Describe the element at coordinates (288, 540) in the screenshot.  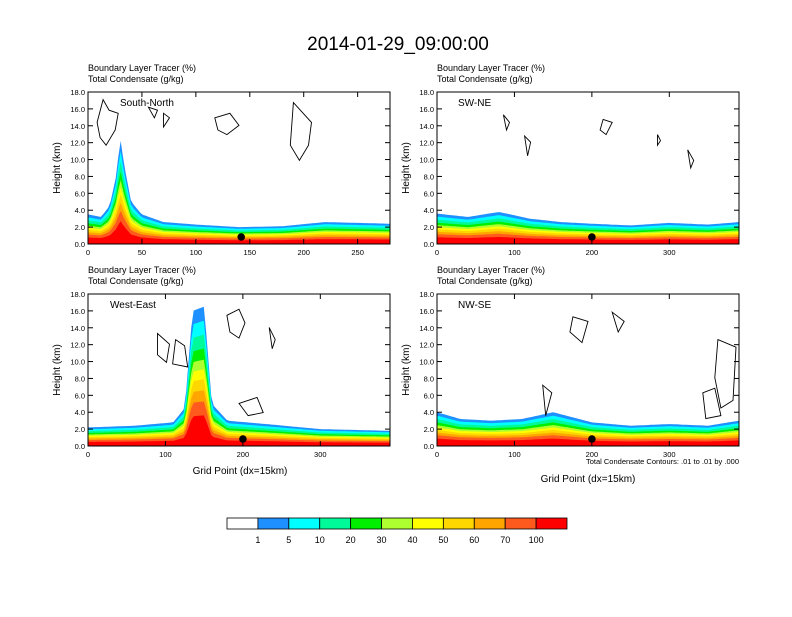
I see `colorbar-label: 5` at that location.